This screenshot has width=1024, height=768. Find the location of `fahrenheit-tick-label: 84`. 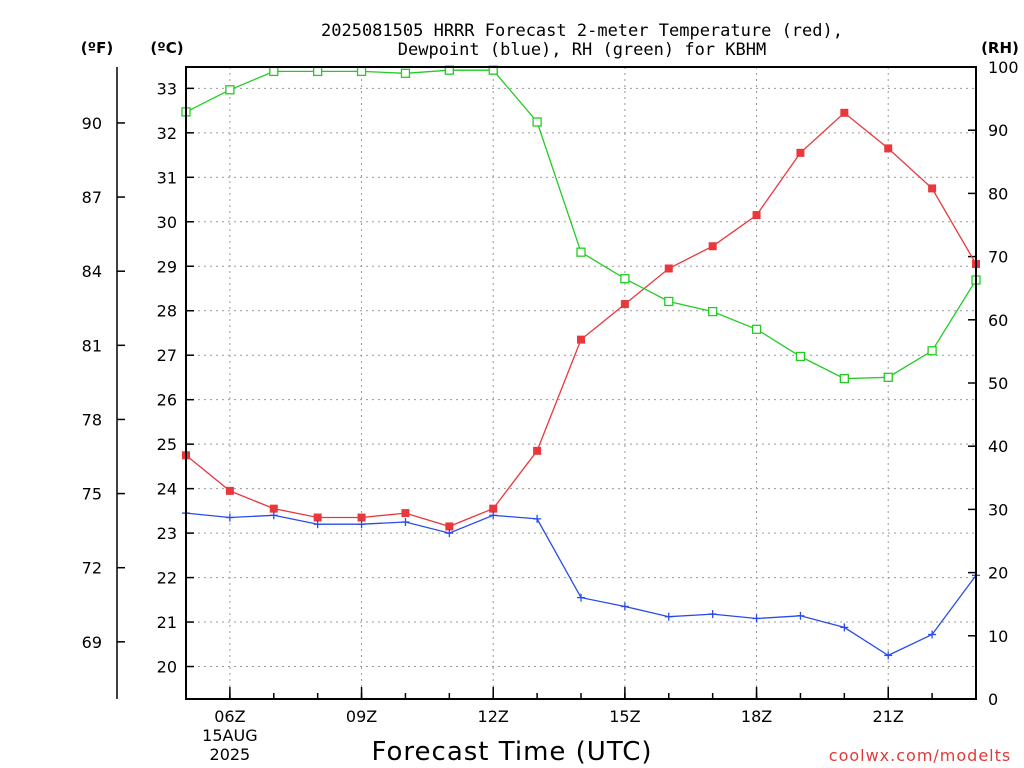

fahrenheit-tick-label: 84 is located at coordinates (92, 271).